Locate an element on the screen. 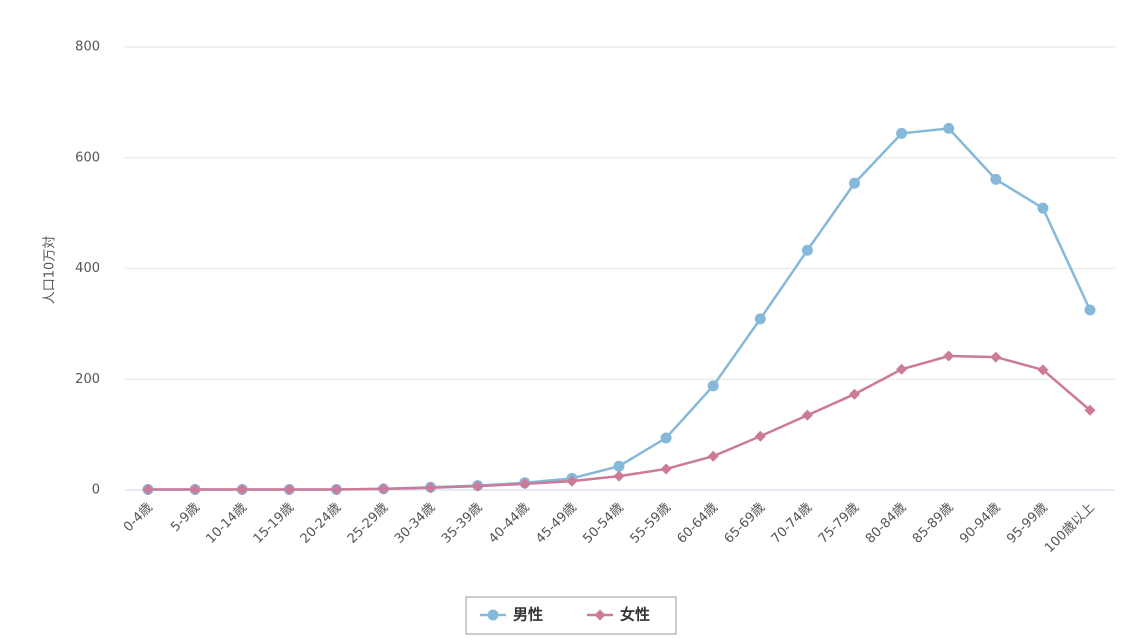  x-tick-label: 40-44歳 is located at coordinates (509, 523).